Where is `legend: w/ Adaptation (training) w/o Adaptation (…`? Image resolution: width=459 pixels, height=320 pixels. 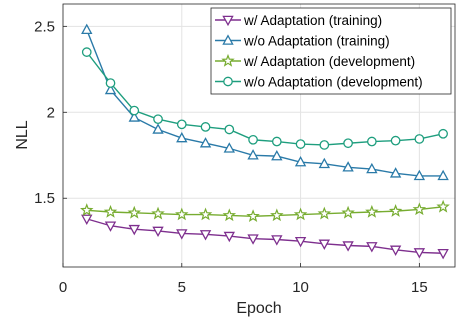 legend: w/ Adaptation (training) w/o Adaptation (… is located at coordinates (331, 51).